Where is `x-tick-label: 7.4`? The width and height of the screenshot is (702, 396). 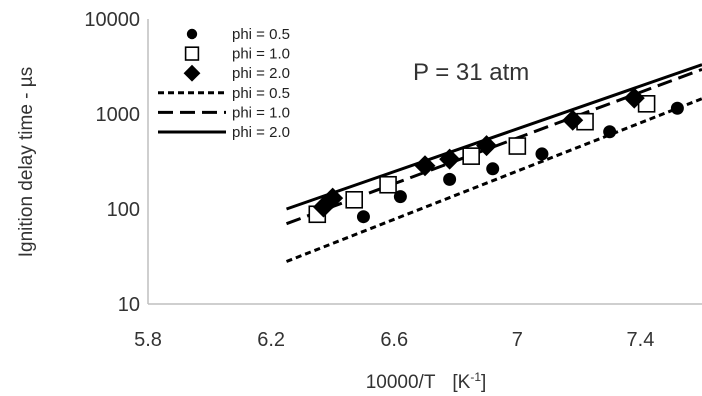
x-tick-label: 7.4 is located at coordinates (641, 340).